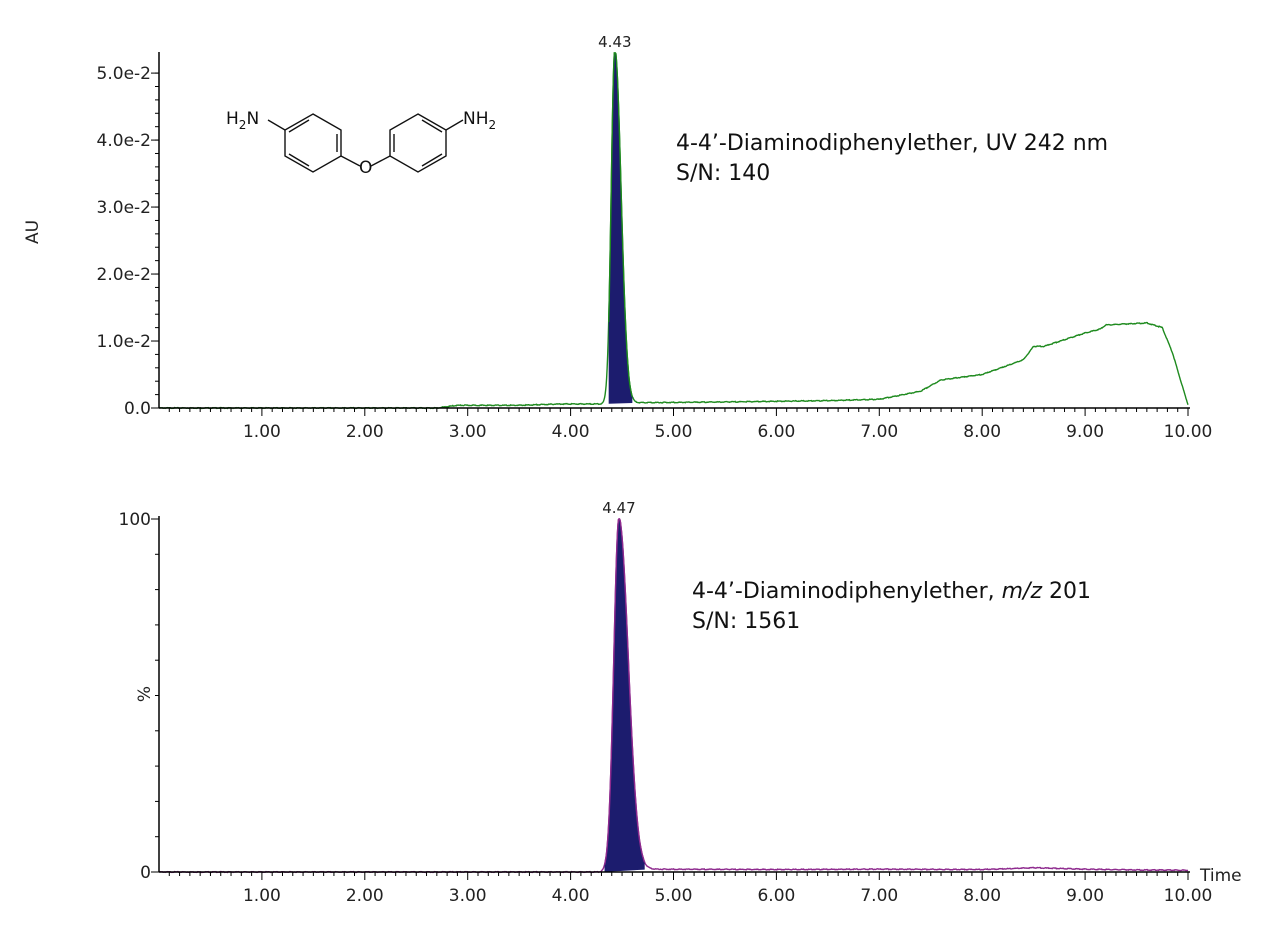 This screenshot has width=1280, height=947. I want to click on uv-peak-area, so click(620, 228).